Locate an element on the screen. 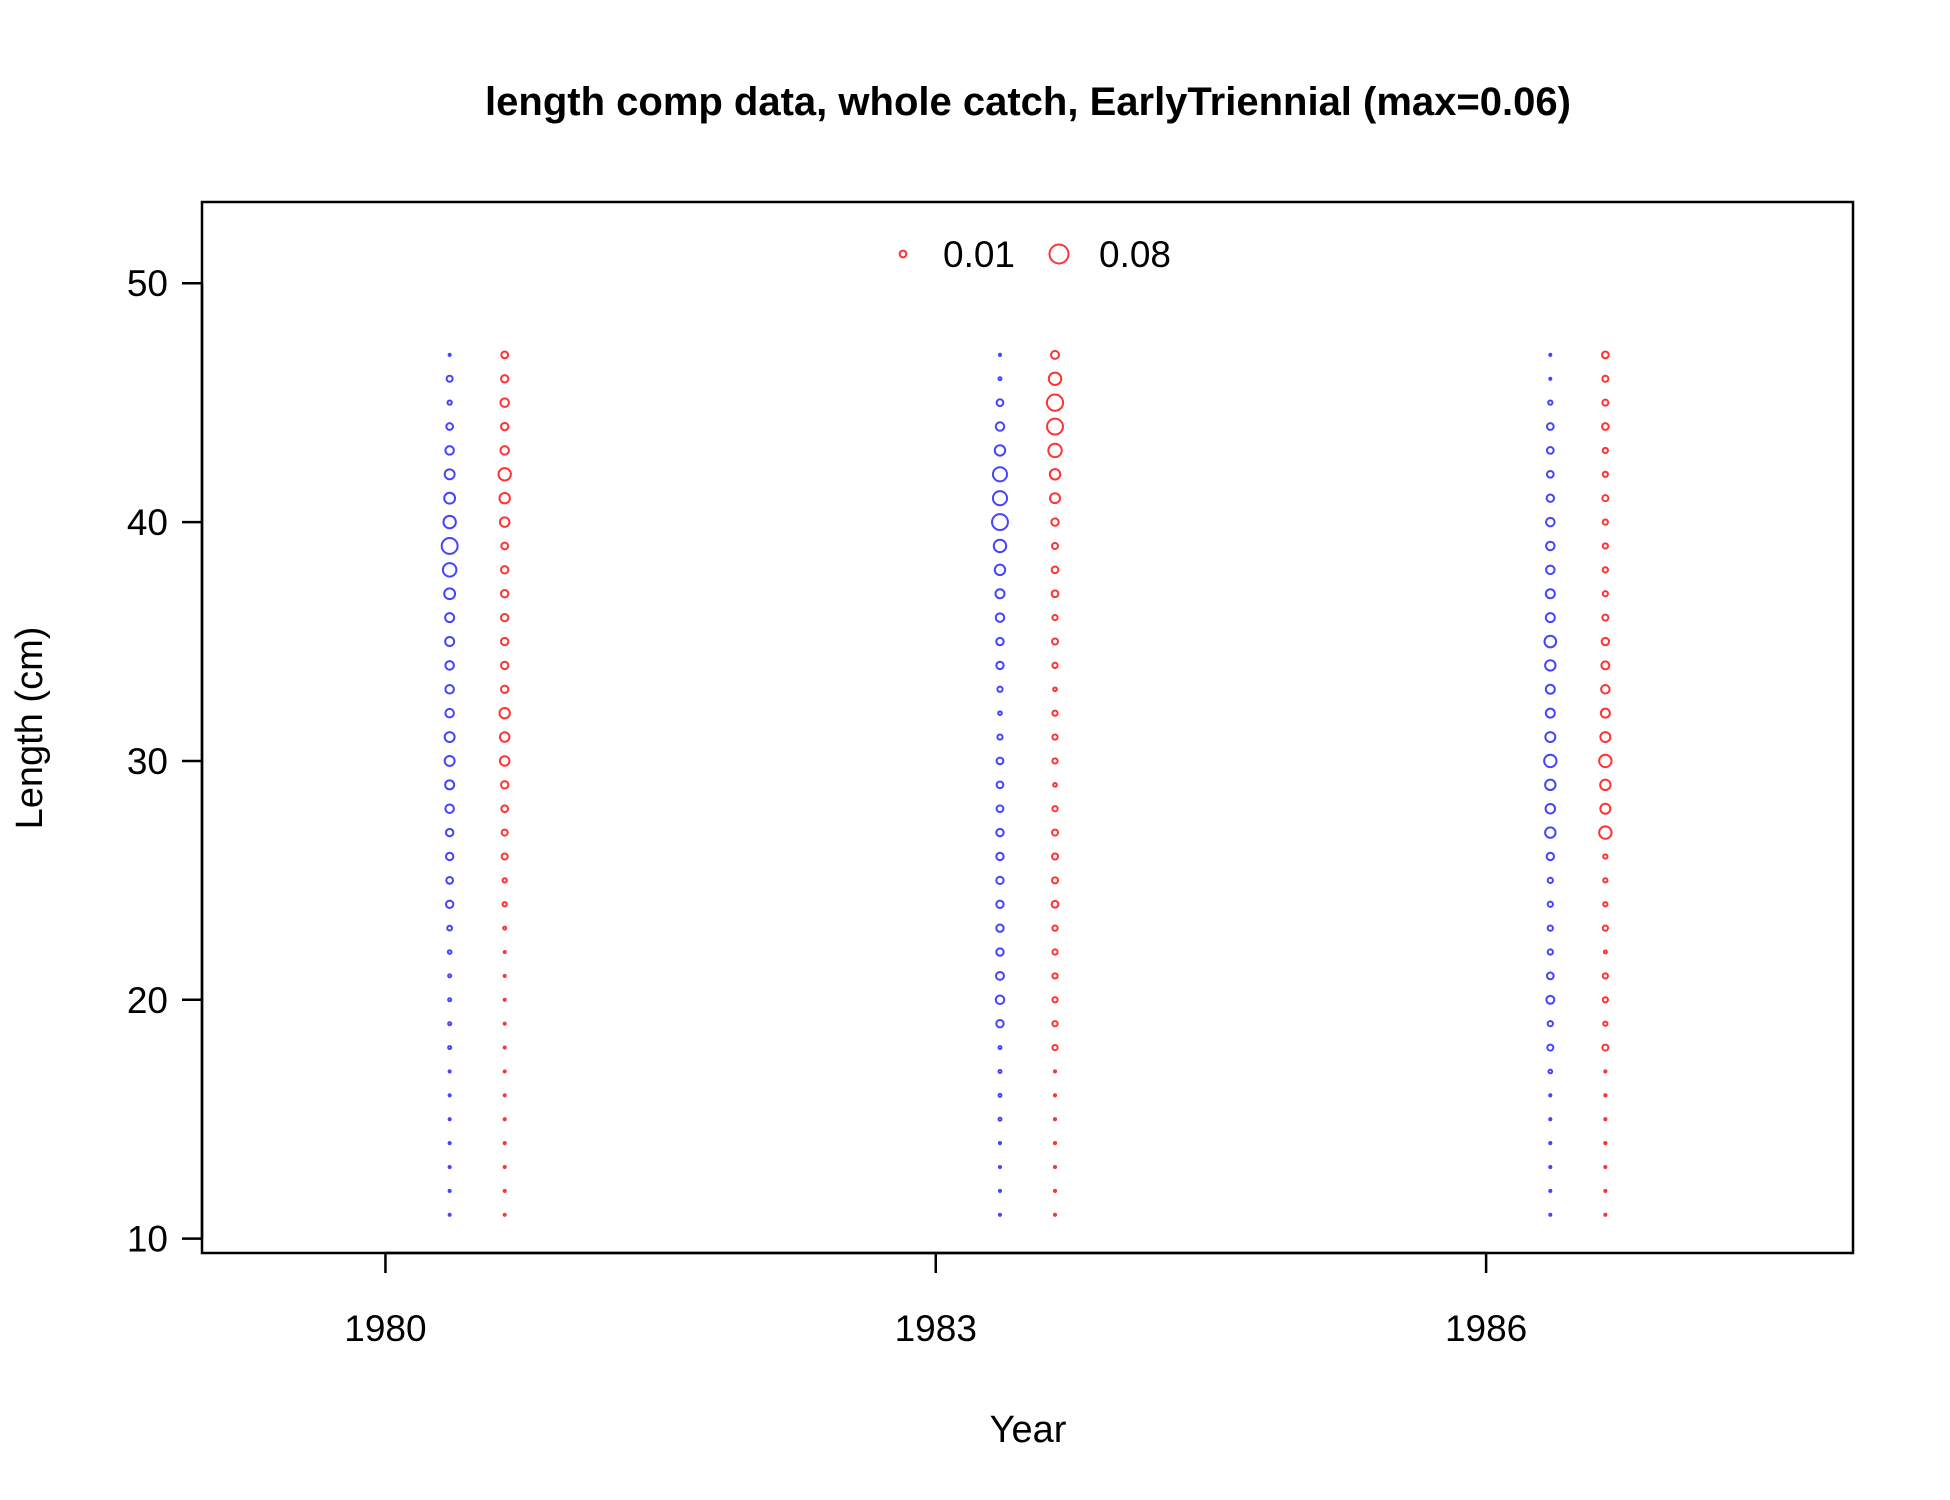 This screenshot has width=1950, height=1500. x-tick-label: 1986 is located at coordinates (1486, 1328).